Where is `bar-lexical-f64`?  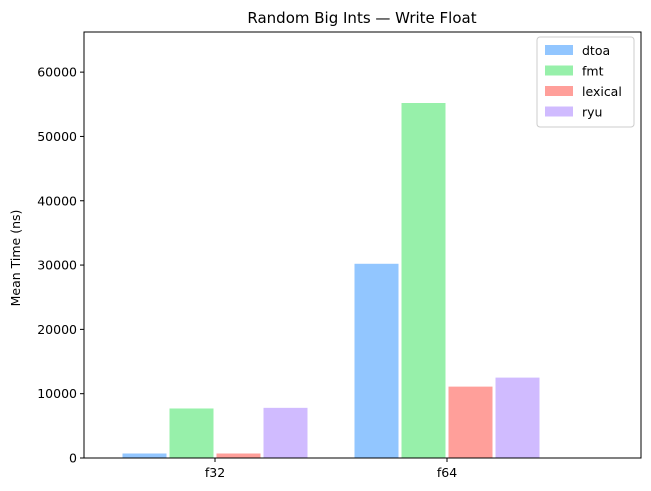 bar-lexical-f64 is located at coordinates (470, 422).